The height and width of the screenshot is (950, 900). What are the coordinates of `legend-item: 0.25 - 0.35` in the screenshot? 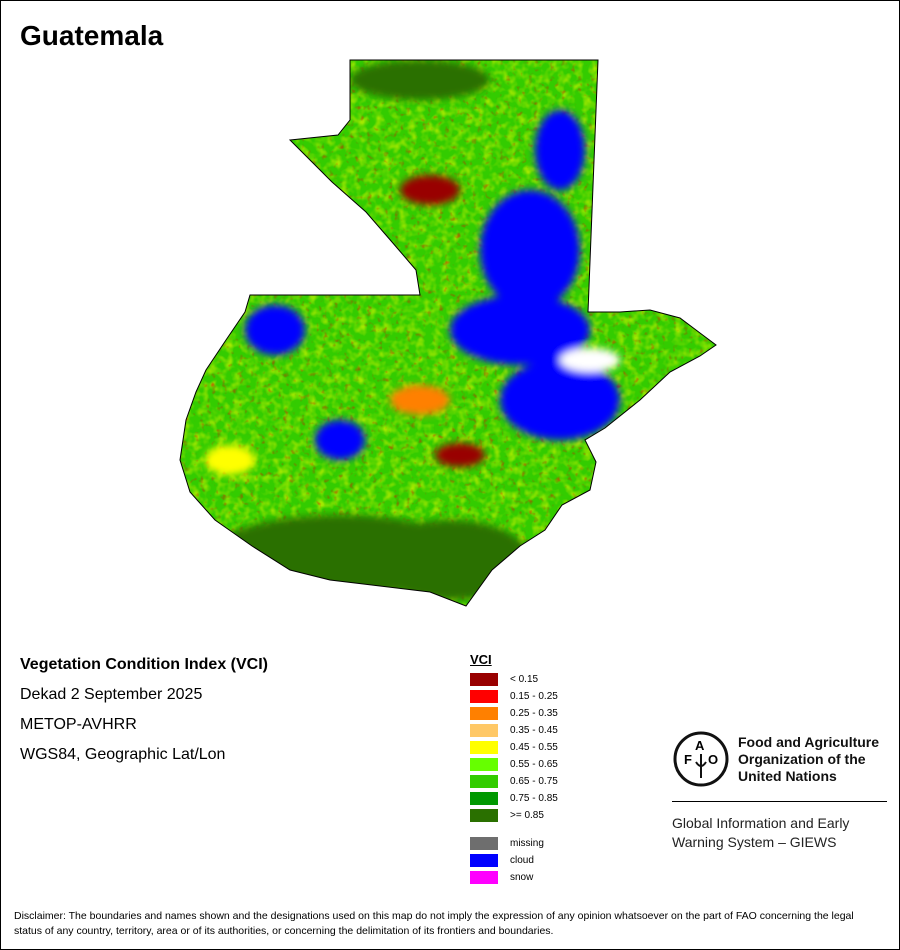 It's located at (514, 713).